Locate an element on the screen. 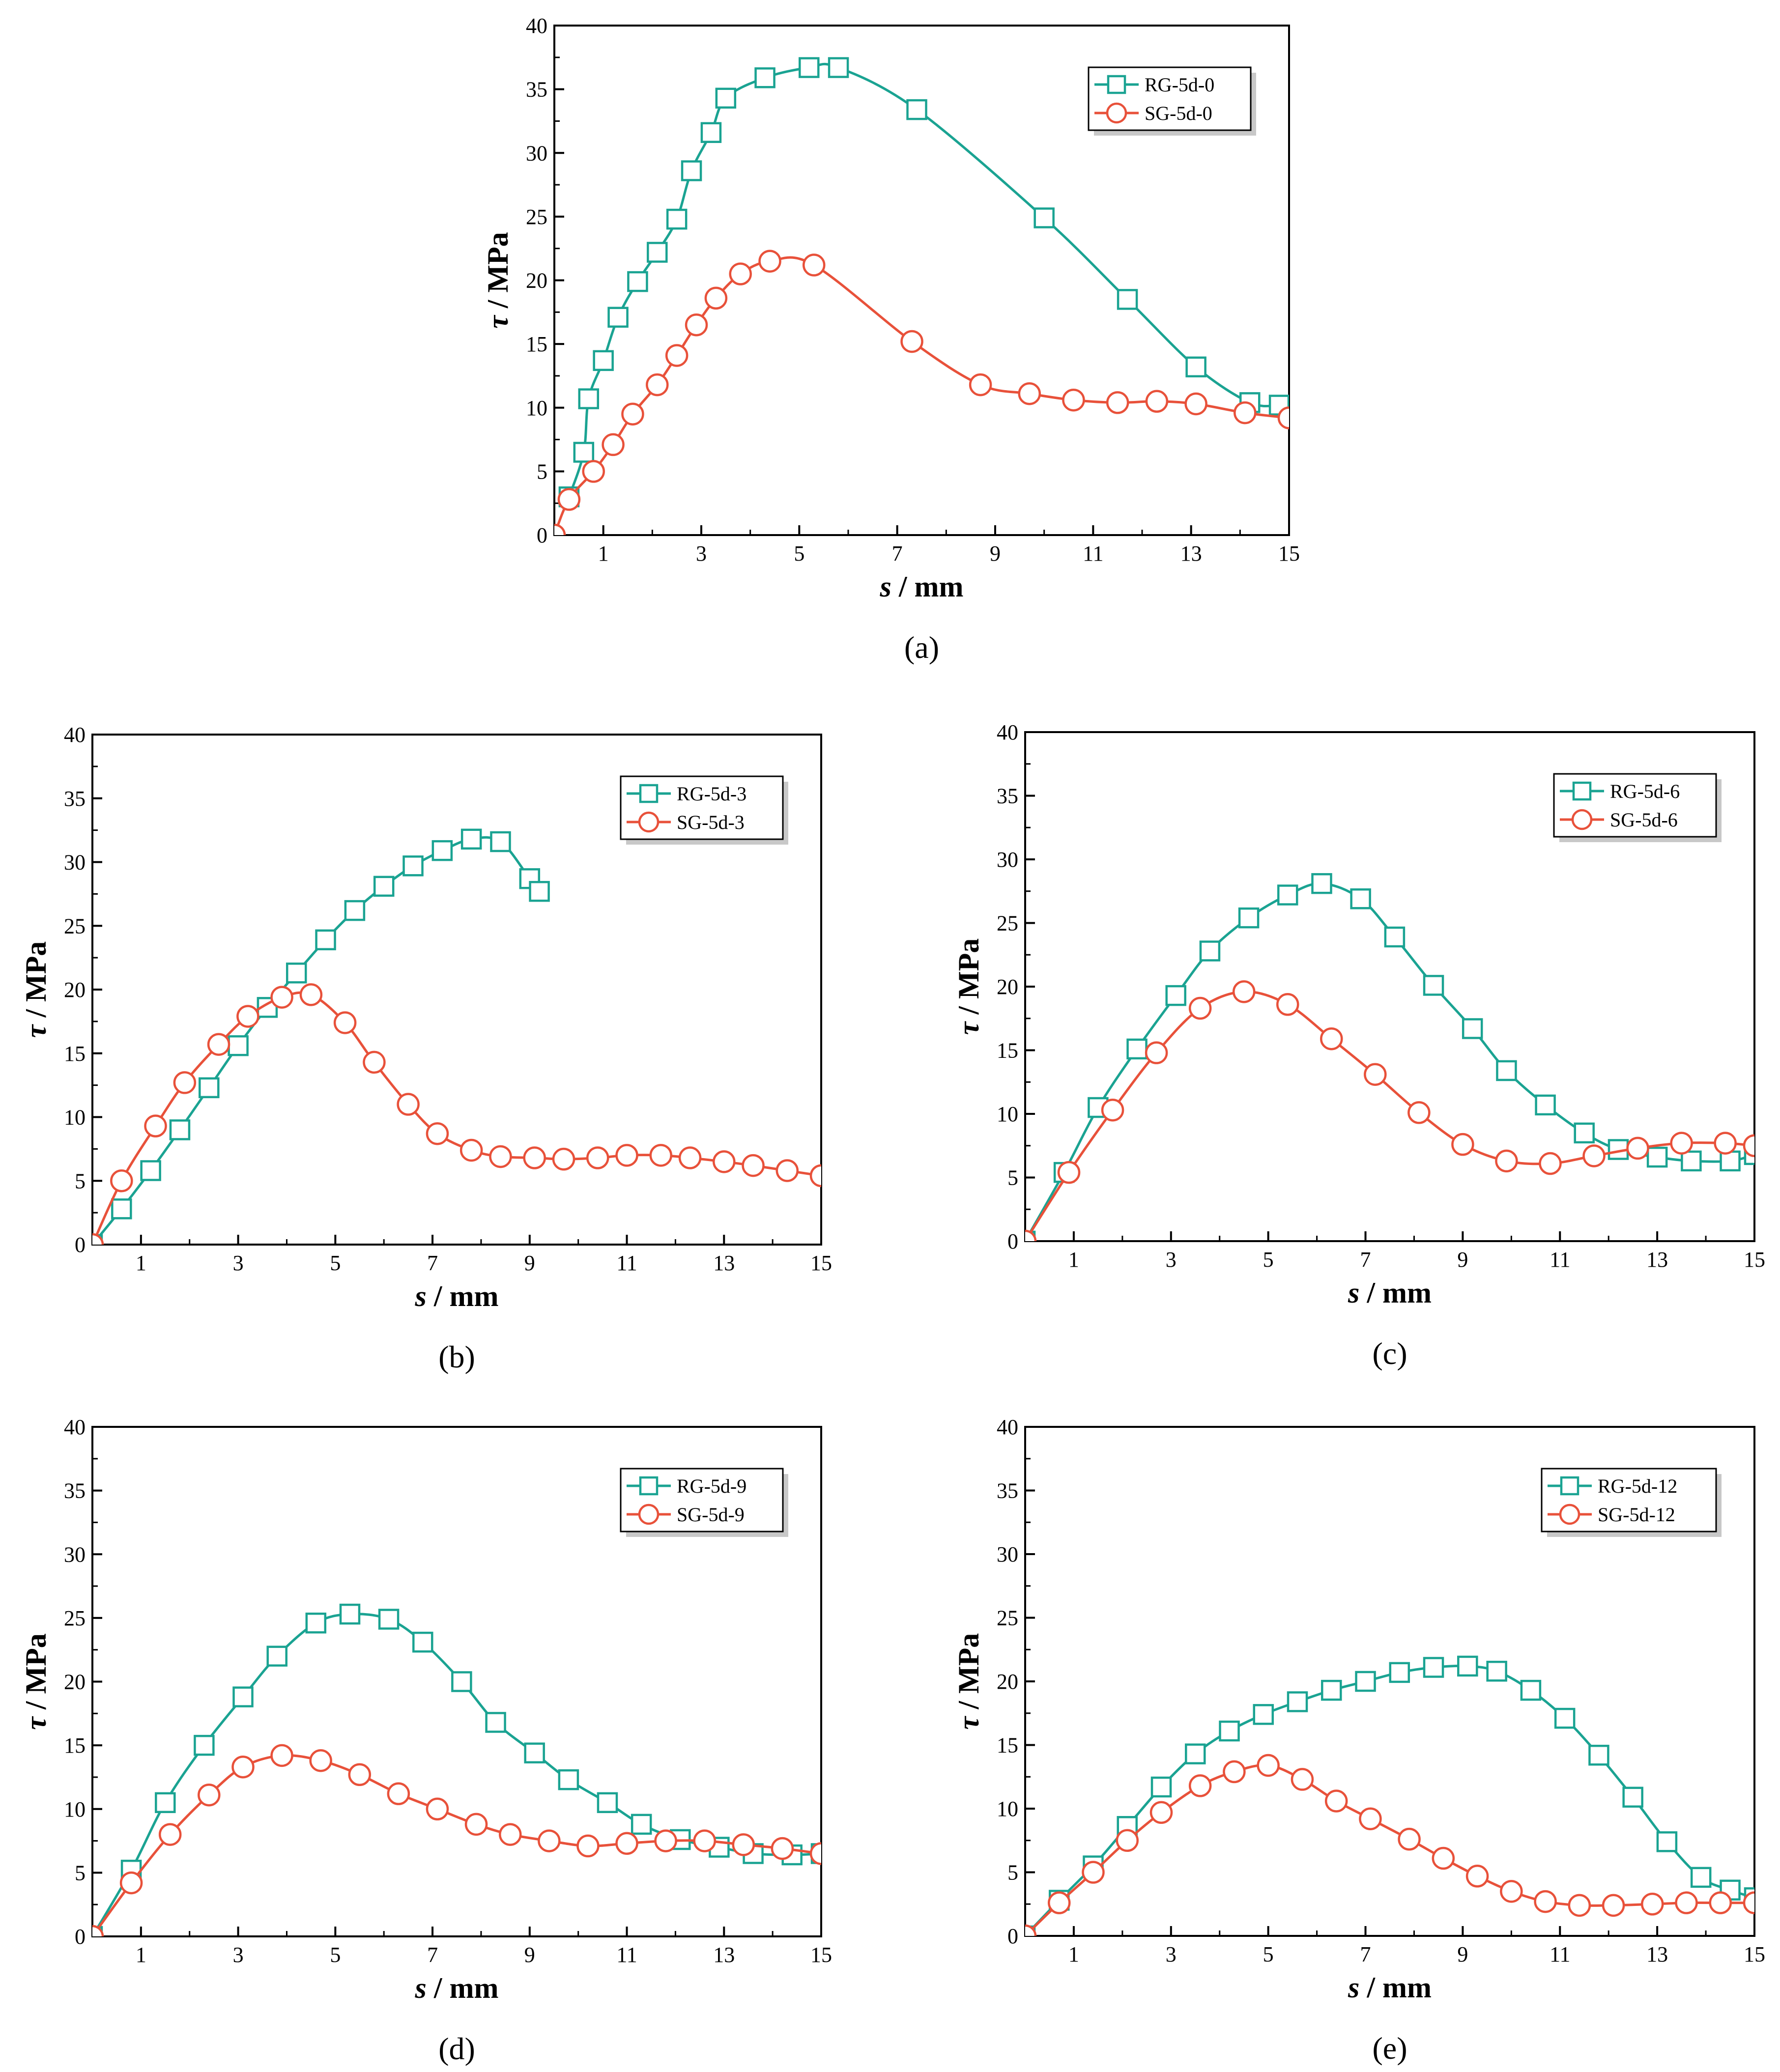  legend-label: SG-5d-3 is located at coordinates (711, 822).